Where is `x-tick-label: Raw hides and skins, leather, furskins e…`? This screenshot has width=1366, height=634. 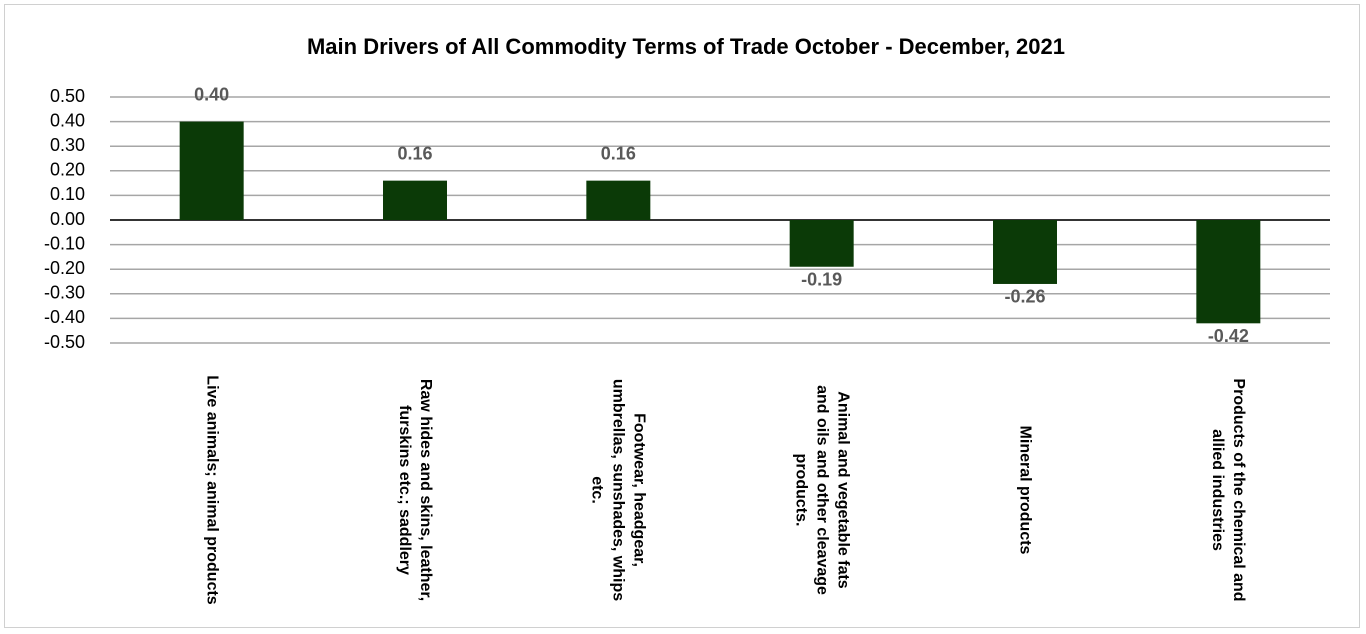 x-tick-label: Raw hides and skins, leather, furskins e… is located at coordinates (415, 490).